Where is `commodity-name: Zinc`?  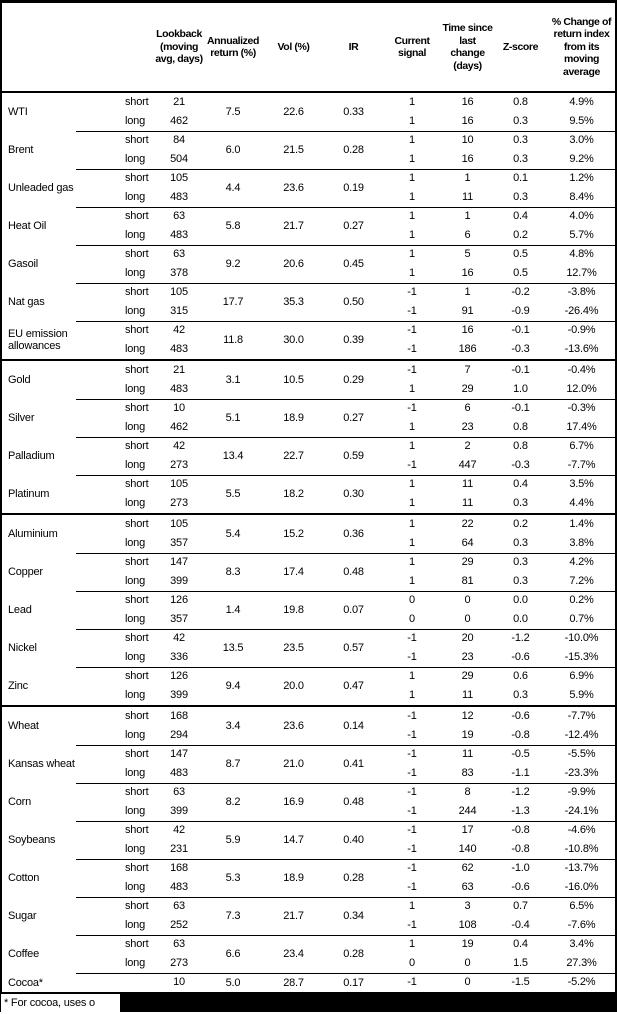
commodity-name: Zinc is located at coordinates (18, 686).